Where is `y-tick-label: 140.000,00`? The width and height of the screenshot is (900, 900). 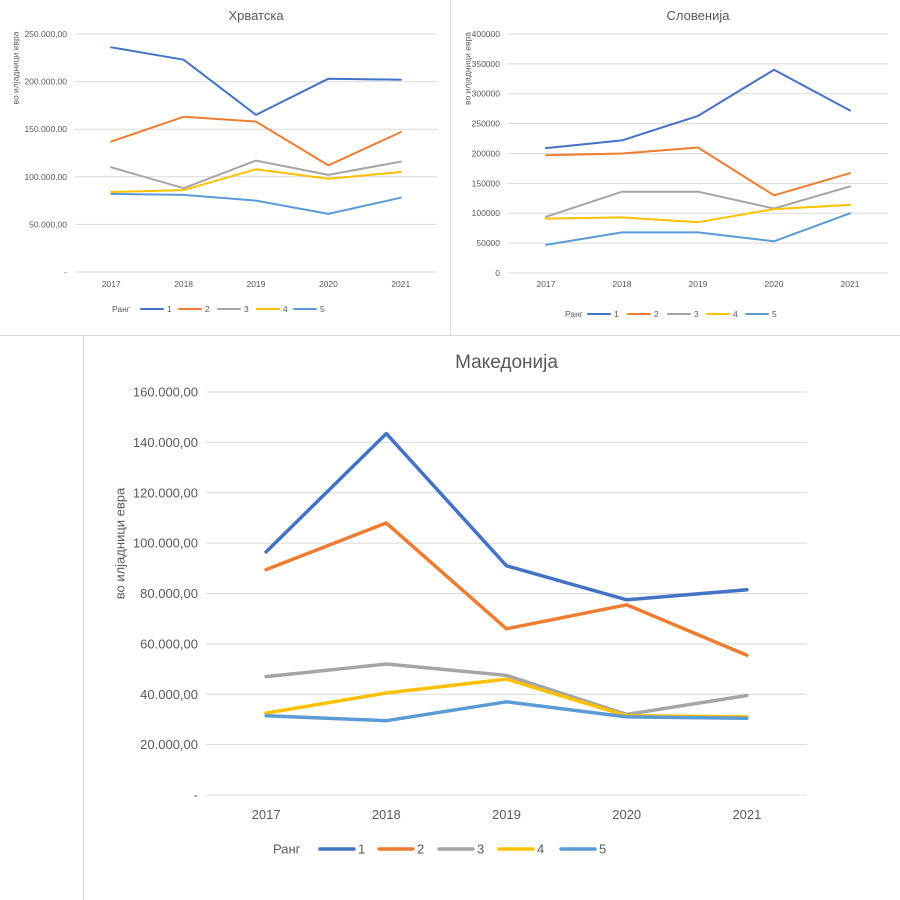 y-tick-label: 140.000,00 is located at coordinates (165, 442).